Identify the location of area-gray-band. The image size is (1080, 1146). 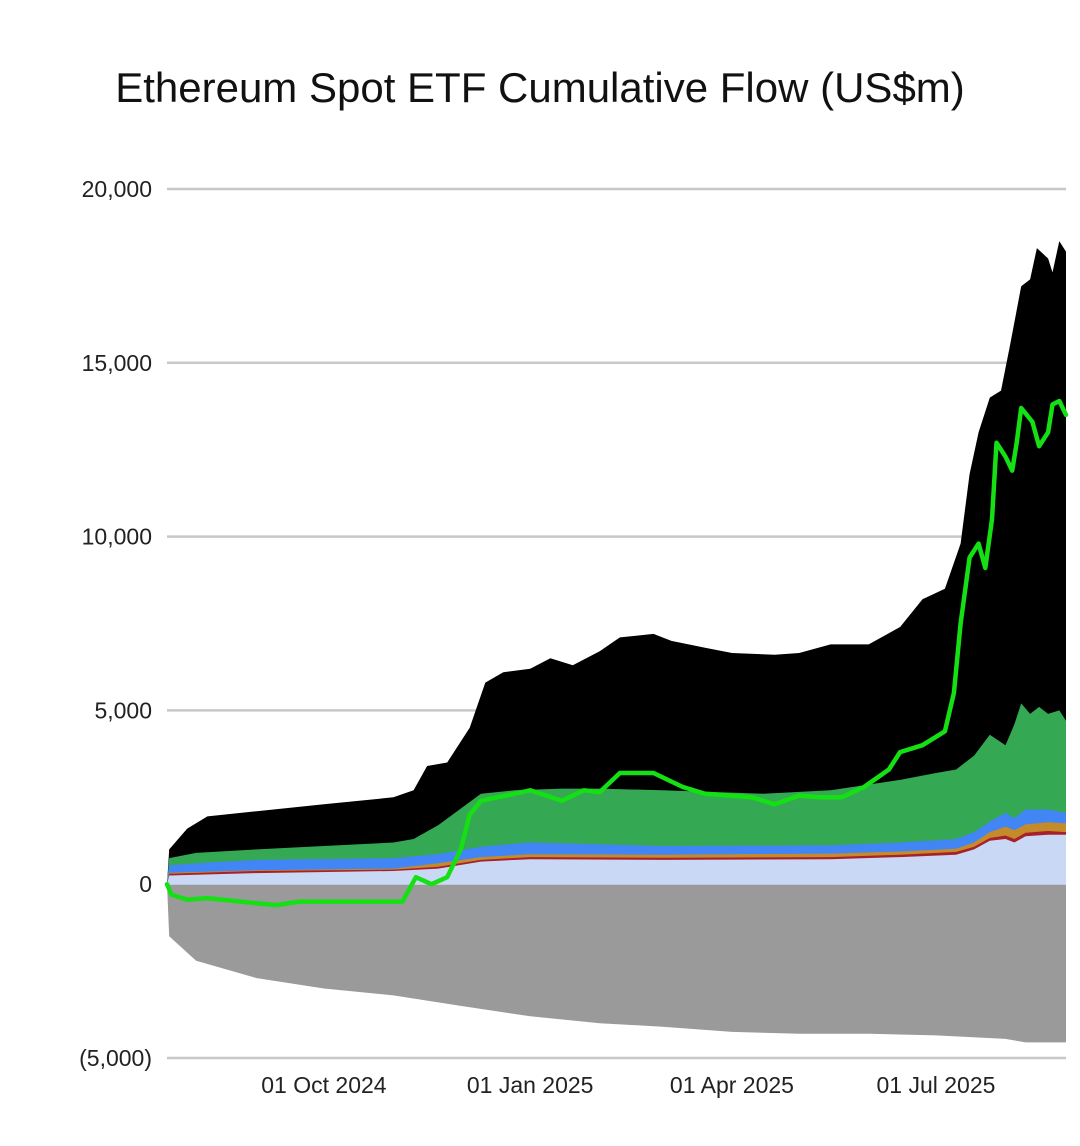
(616, 963).